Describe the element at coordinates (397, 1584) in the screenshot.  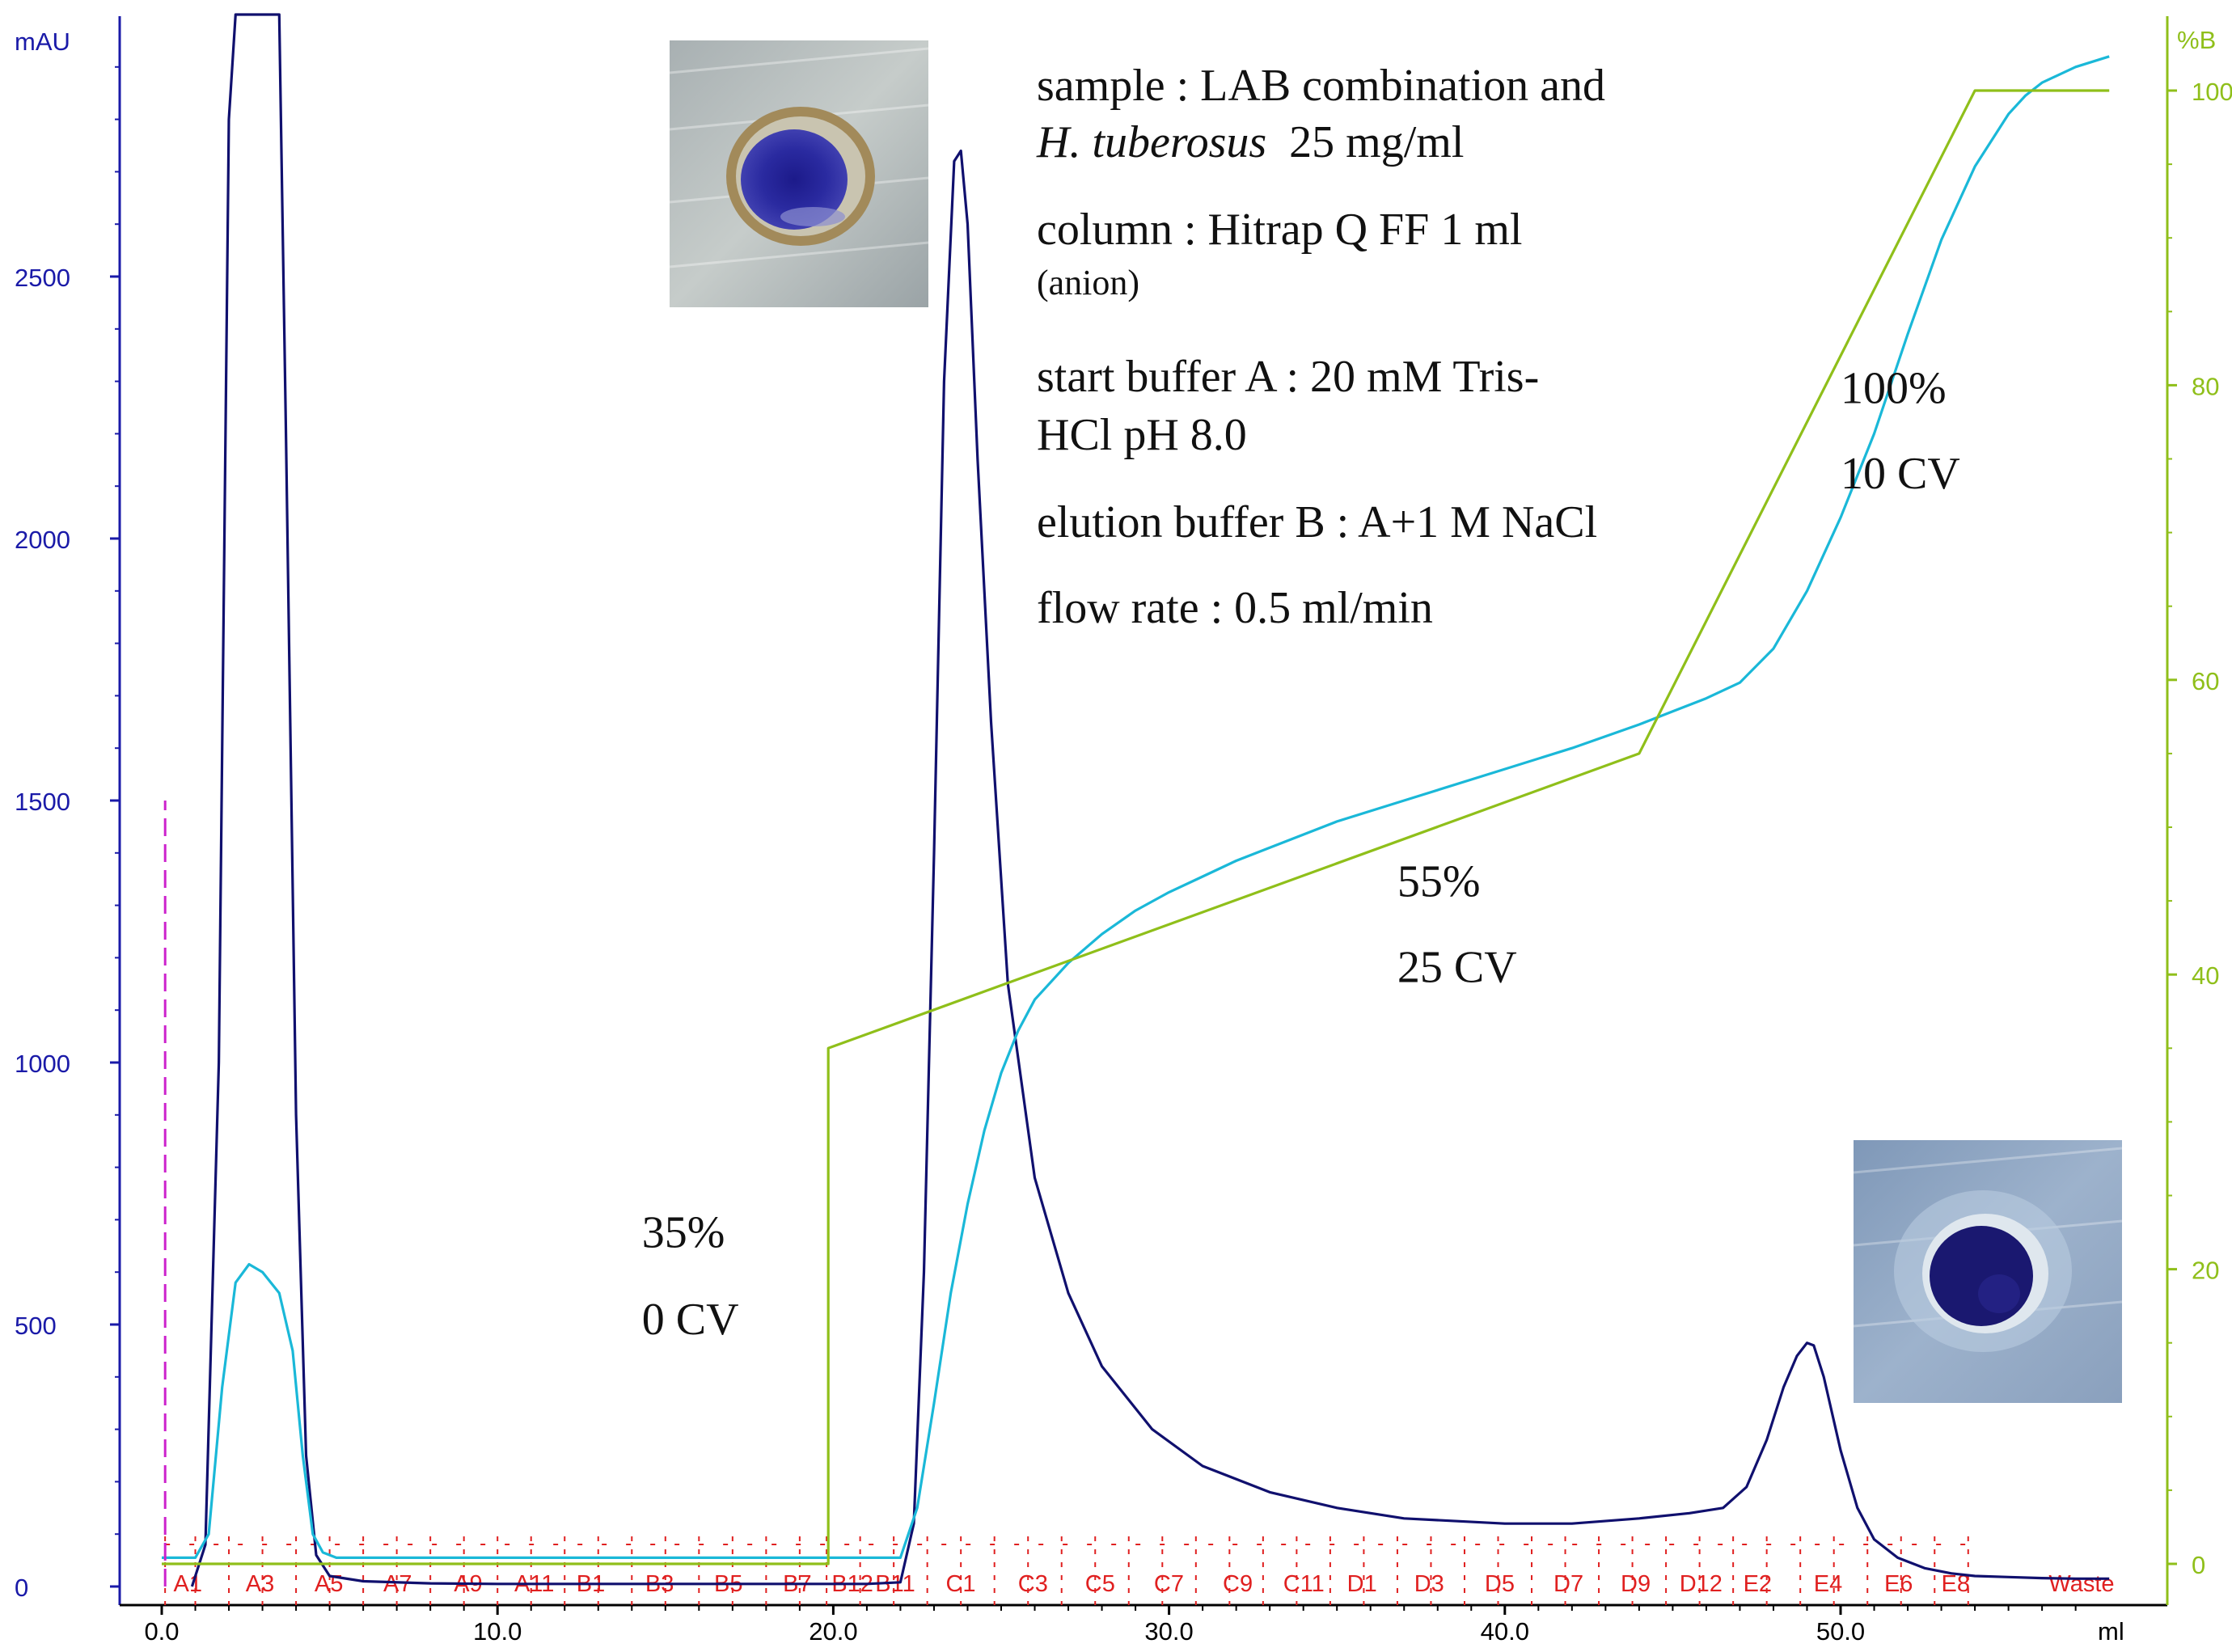
I see `fraction-label: A7` at that location.